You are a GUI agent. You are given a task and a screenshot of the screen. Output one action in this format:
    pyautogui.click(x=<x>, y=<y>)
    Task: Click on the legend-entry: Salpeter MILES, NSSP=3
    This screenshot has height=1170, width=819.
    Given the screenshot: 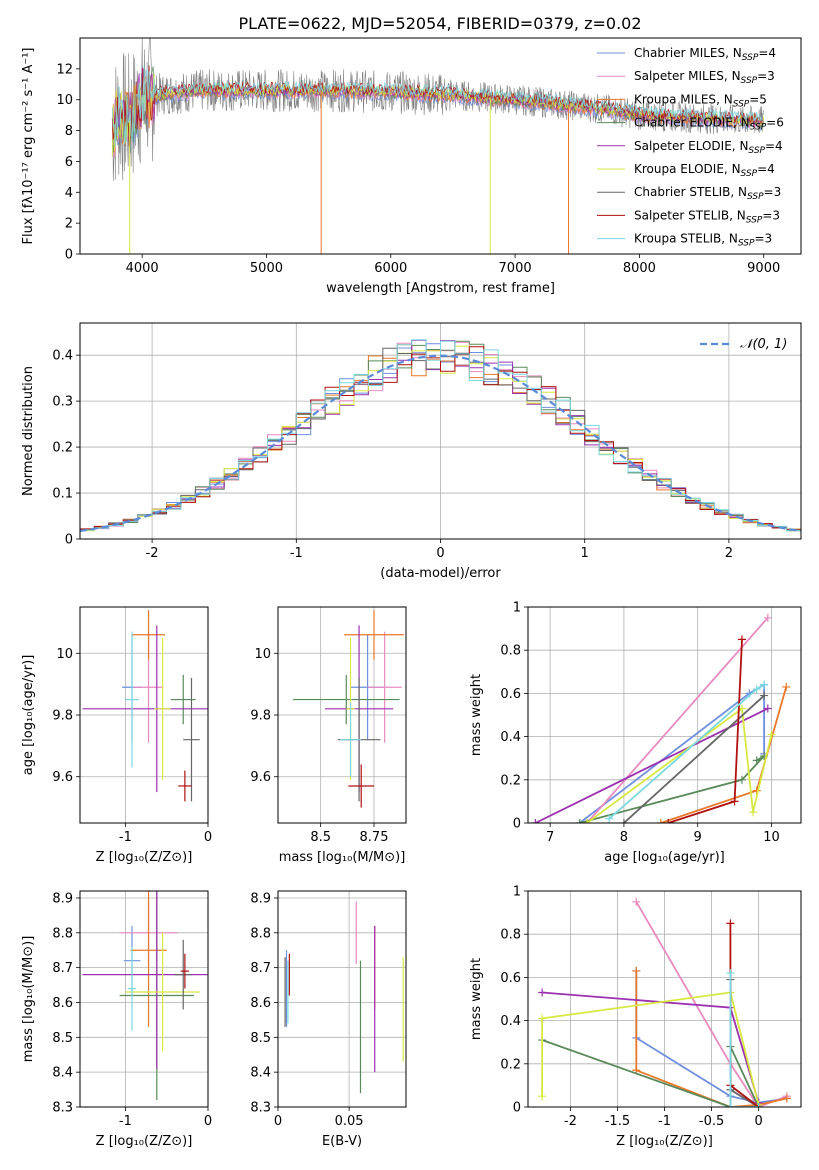 What is the action you would take?
    pyautogui.click(x=704, y=77)
    